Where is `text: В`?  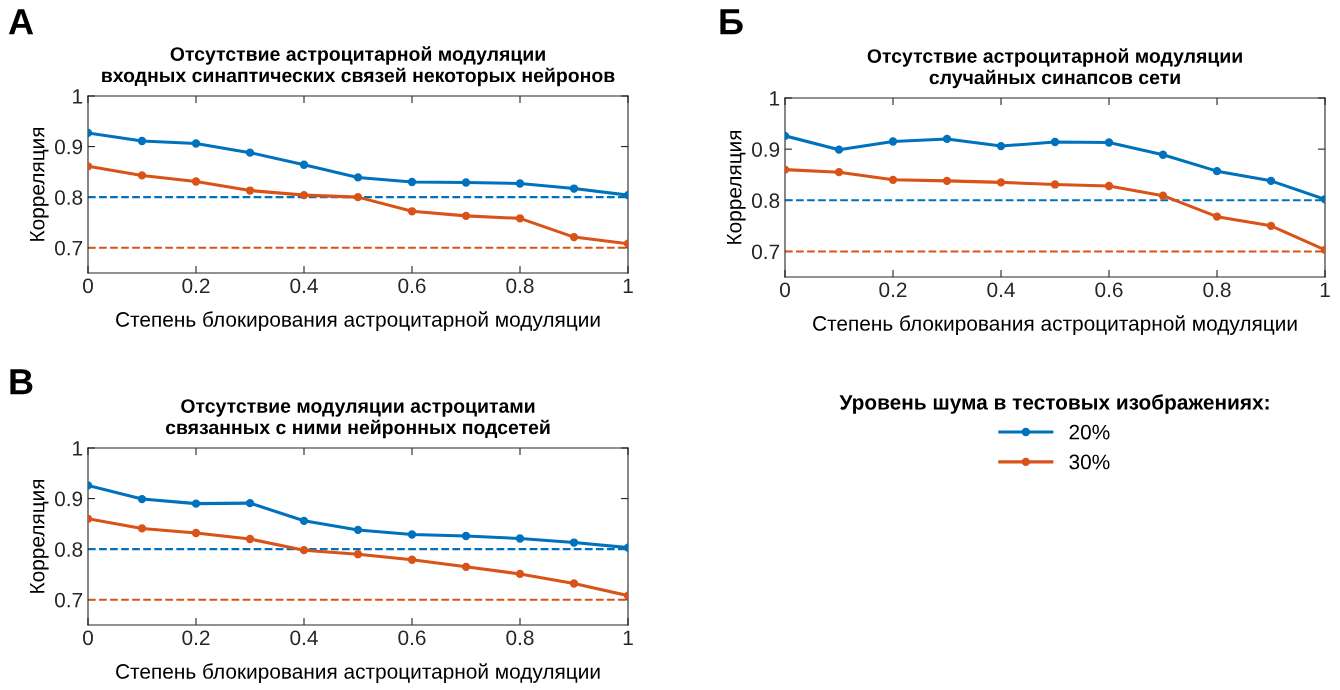
text: В is located at coordinates (21, 382).